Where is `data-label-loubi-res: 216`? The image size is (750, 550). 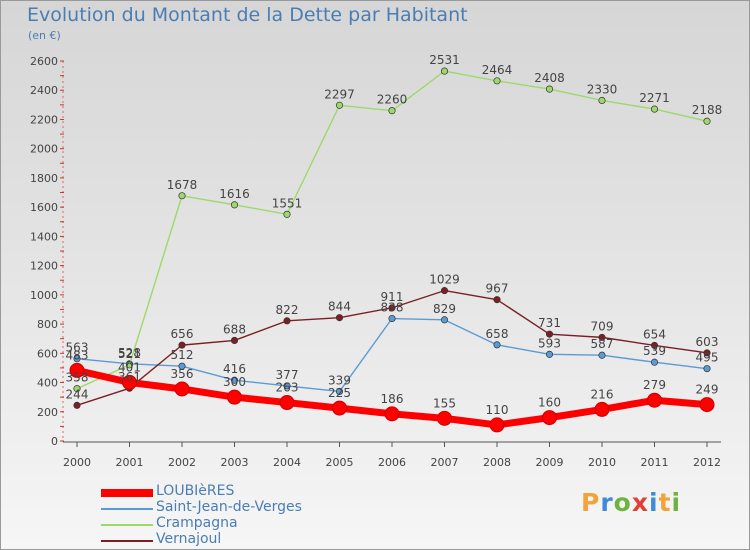
data-label-loubi-res: 216 is located at coordinates (602, 394).